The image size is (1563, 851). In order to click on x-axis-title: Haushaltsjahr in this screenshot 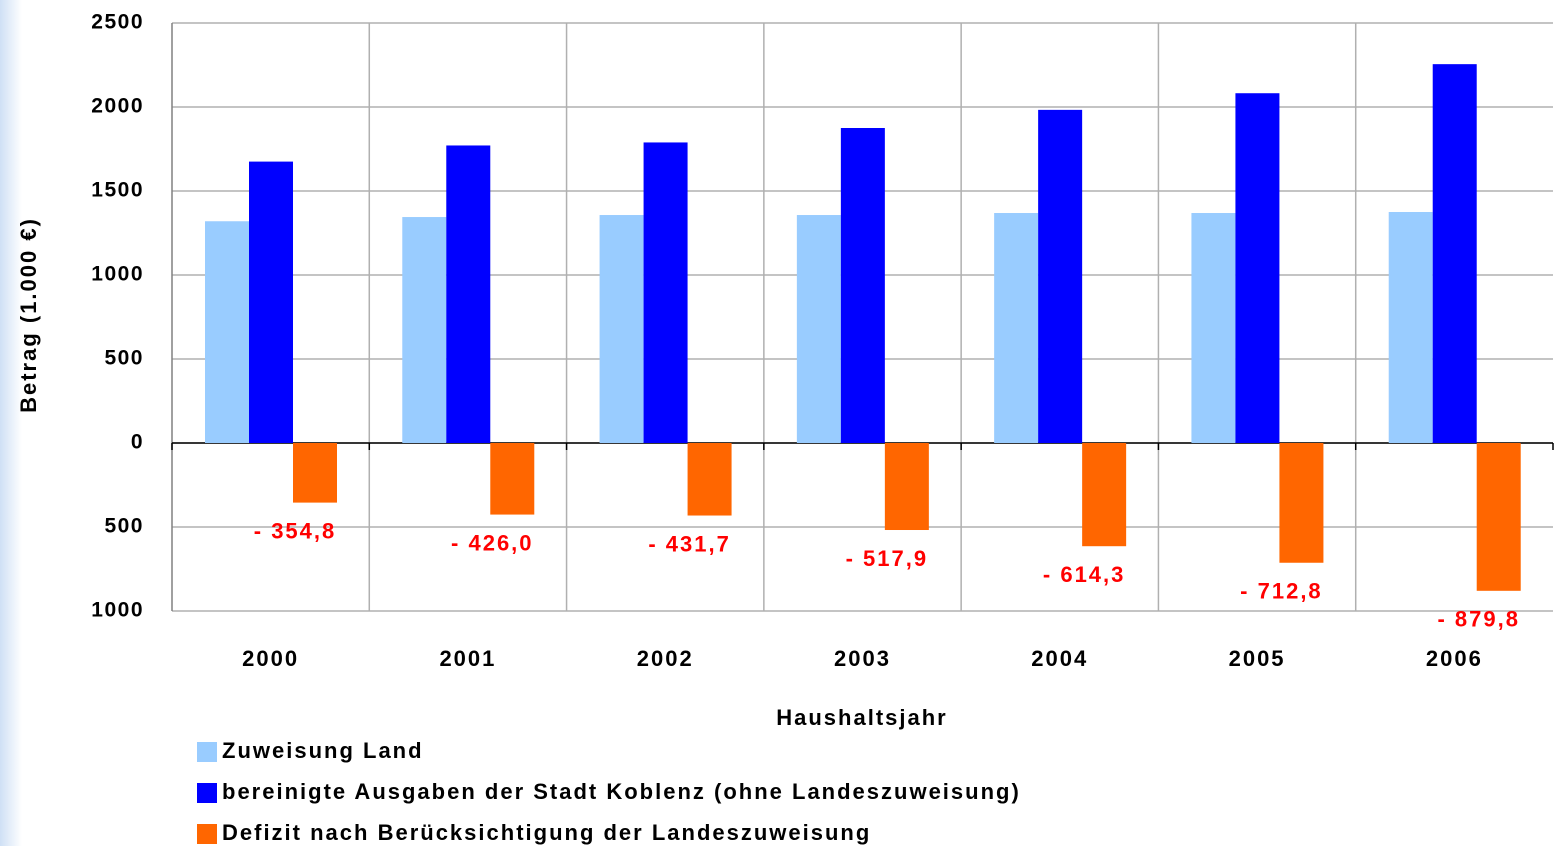, I will do `click(862, 717)`.